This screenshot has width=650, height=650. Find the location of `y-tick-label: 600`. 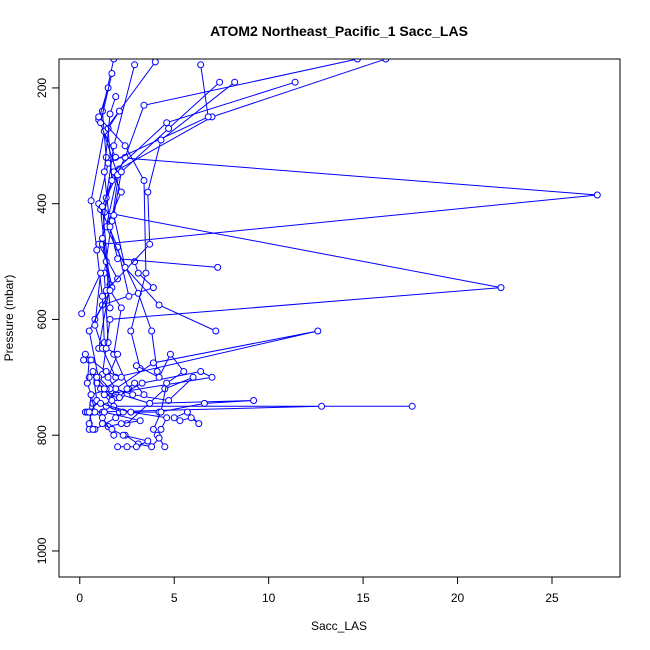

y-tick-label: 600 is located at coordinates (42, 319).